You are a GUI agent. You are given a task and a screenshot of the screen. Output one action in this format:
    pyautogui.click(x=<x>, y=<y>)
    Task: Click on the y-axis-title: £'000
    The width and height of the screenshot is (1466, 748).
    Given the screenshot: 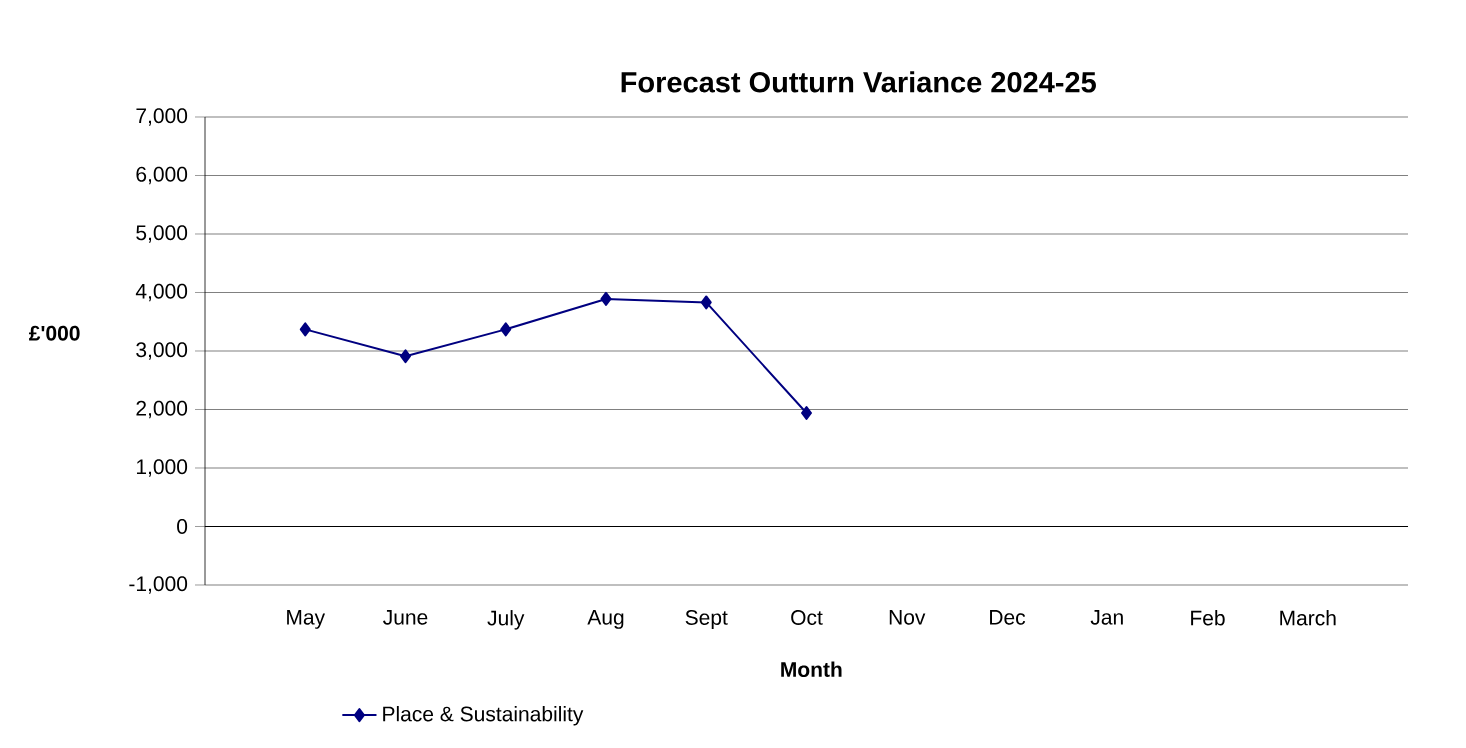 What is the action you would take?
    pyautogui.click(x=54, y=333)
    